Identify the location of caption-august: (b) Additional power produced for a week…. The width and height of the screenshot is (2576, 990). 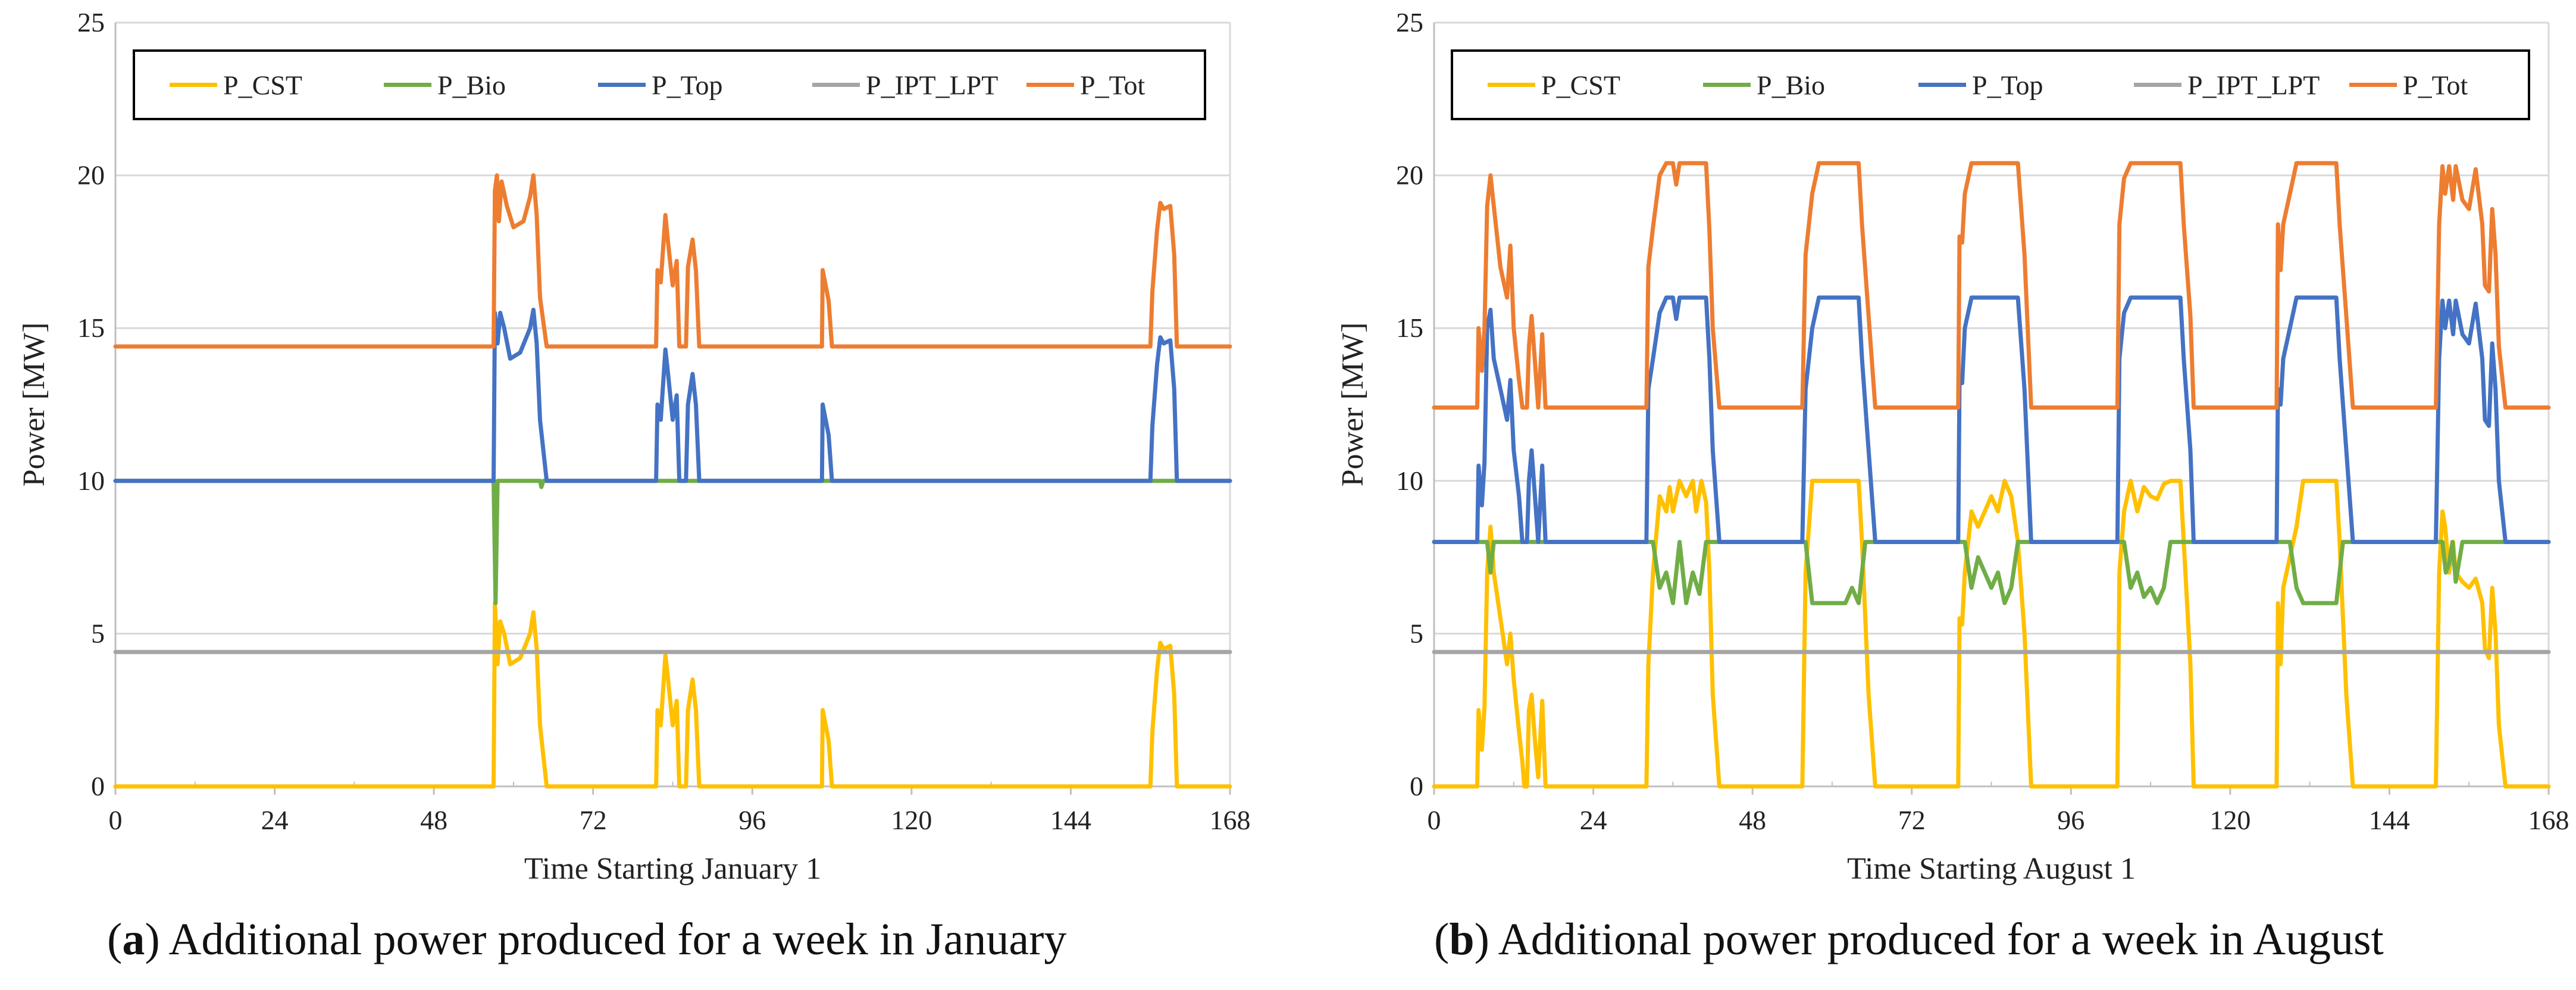
(1909, 939).